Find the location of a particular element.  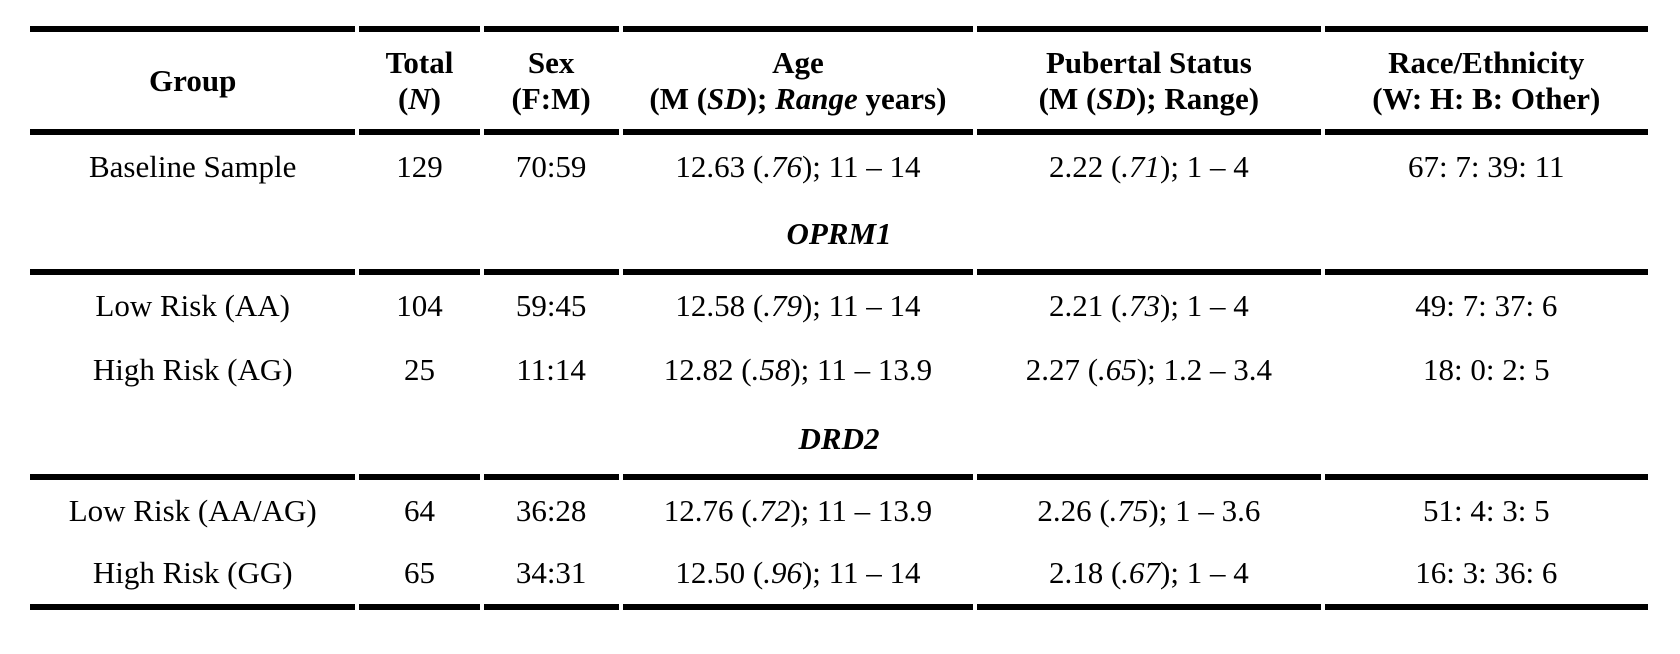

header-total-line1: Total is located at coordinates (419, 62).